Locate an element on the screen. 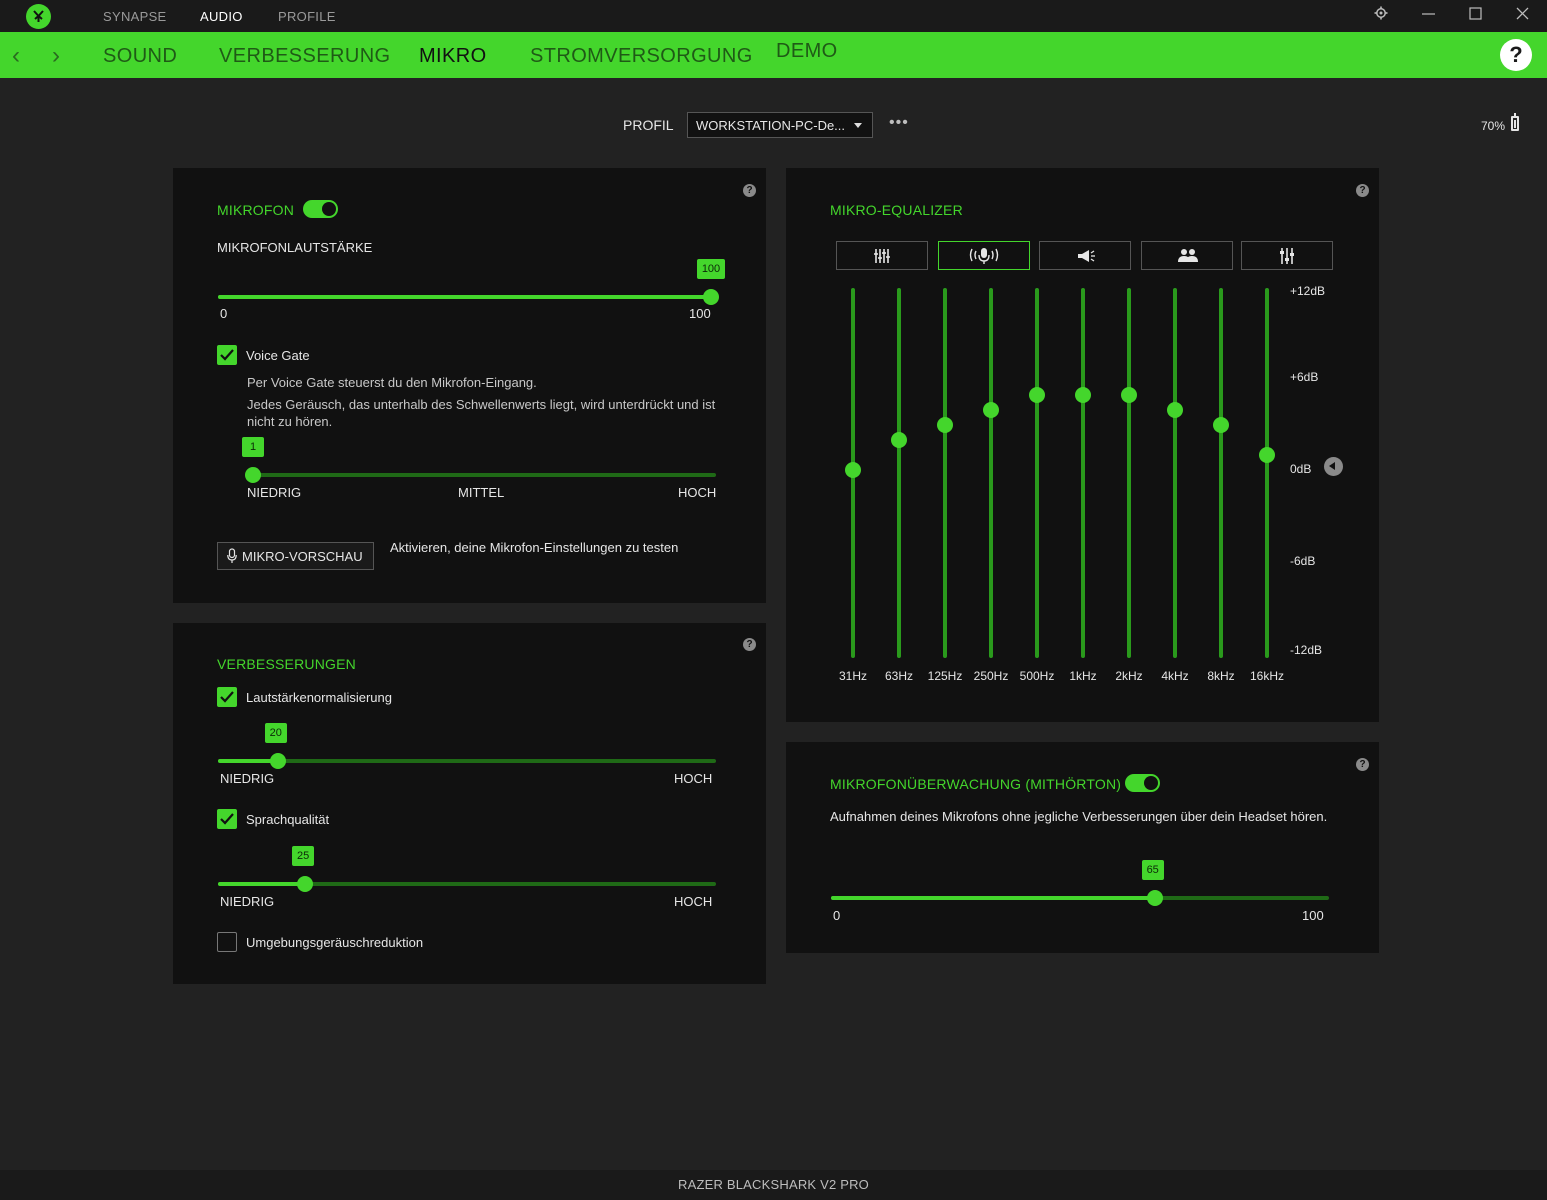  eq-preset-custom is located at coordinates (1287, 255).